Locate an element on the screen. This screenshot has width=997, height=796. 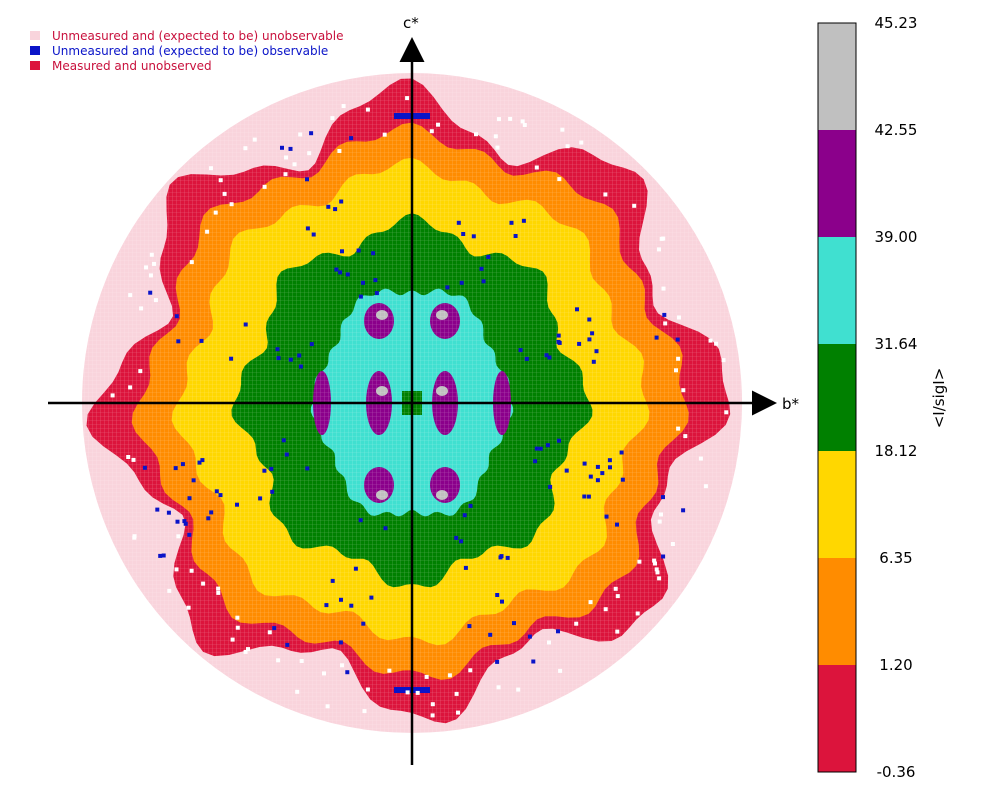
c-axis-label: c* is located at coordinates (411, 23).